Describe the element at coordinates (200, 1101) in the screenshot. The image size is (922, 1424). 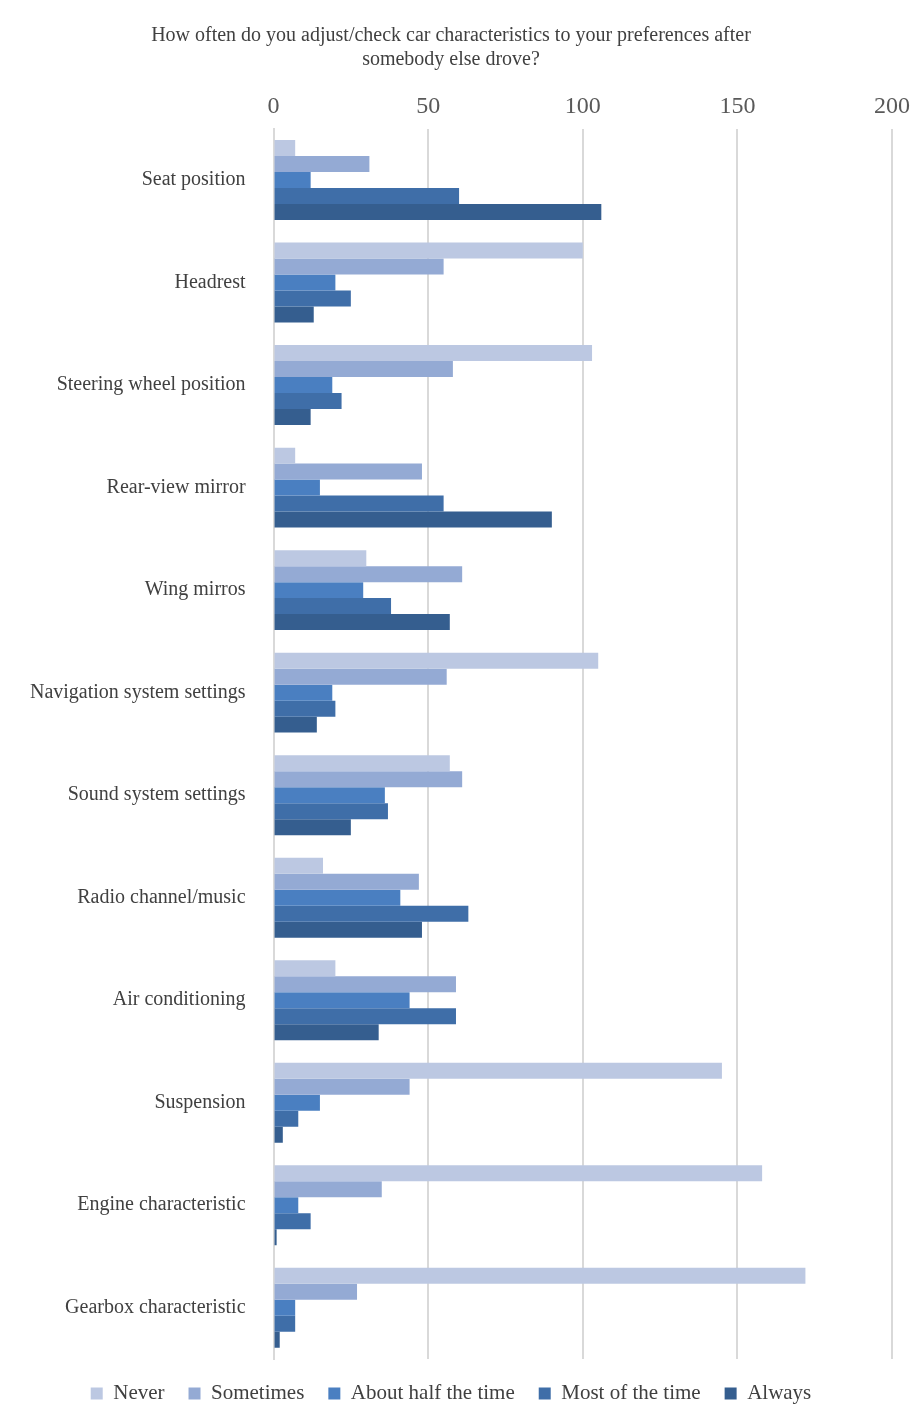
I see `y-tick-label: Suspension` at that location.